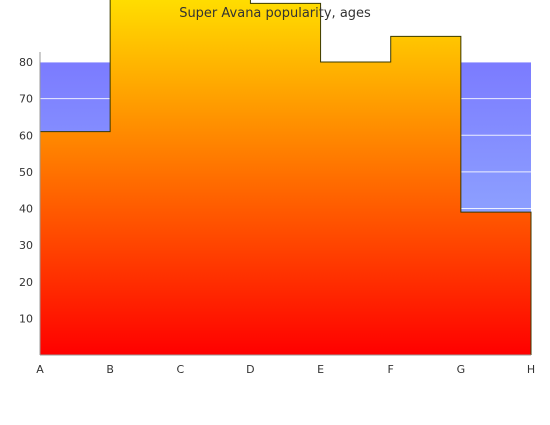  Describe the element at coordinates (26, 172) in the screenshot. I see `y-tick-label-50: 50` at that location.